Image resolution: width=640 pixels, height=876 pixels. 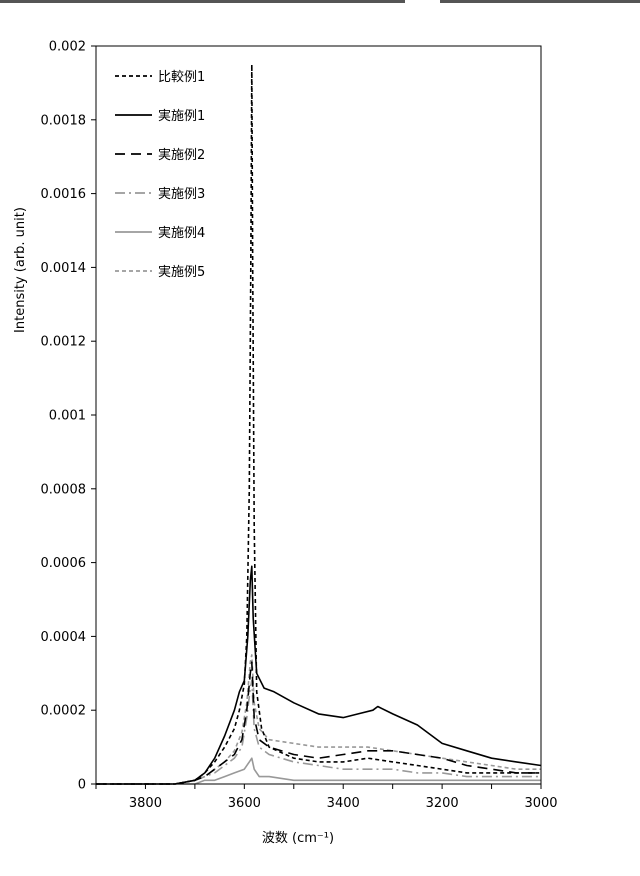 What do you see at coordinates (181, 116) in the screenshot?
I see `legend-label: 実施例1` at bounding box center [181, 116].